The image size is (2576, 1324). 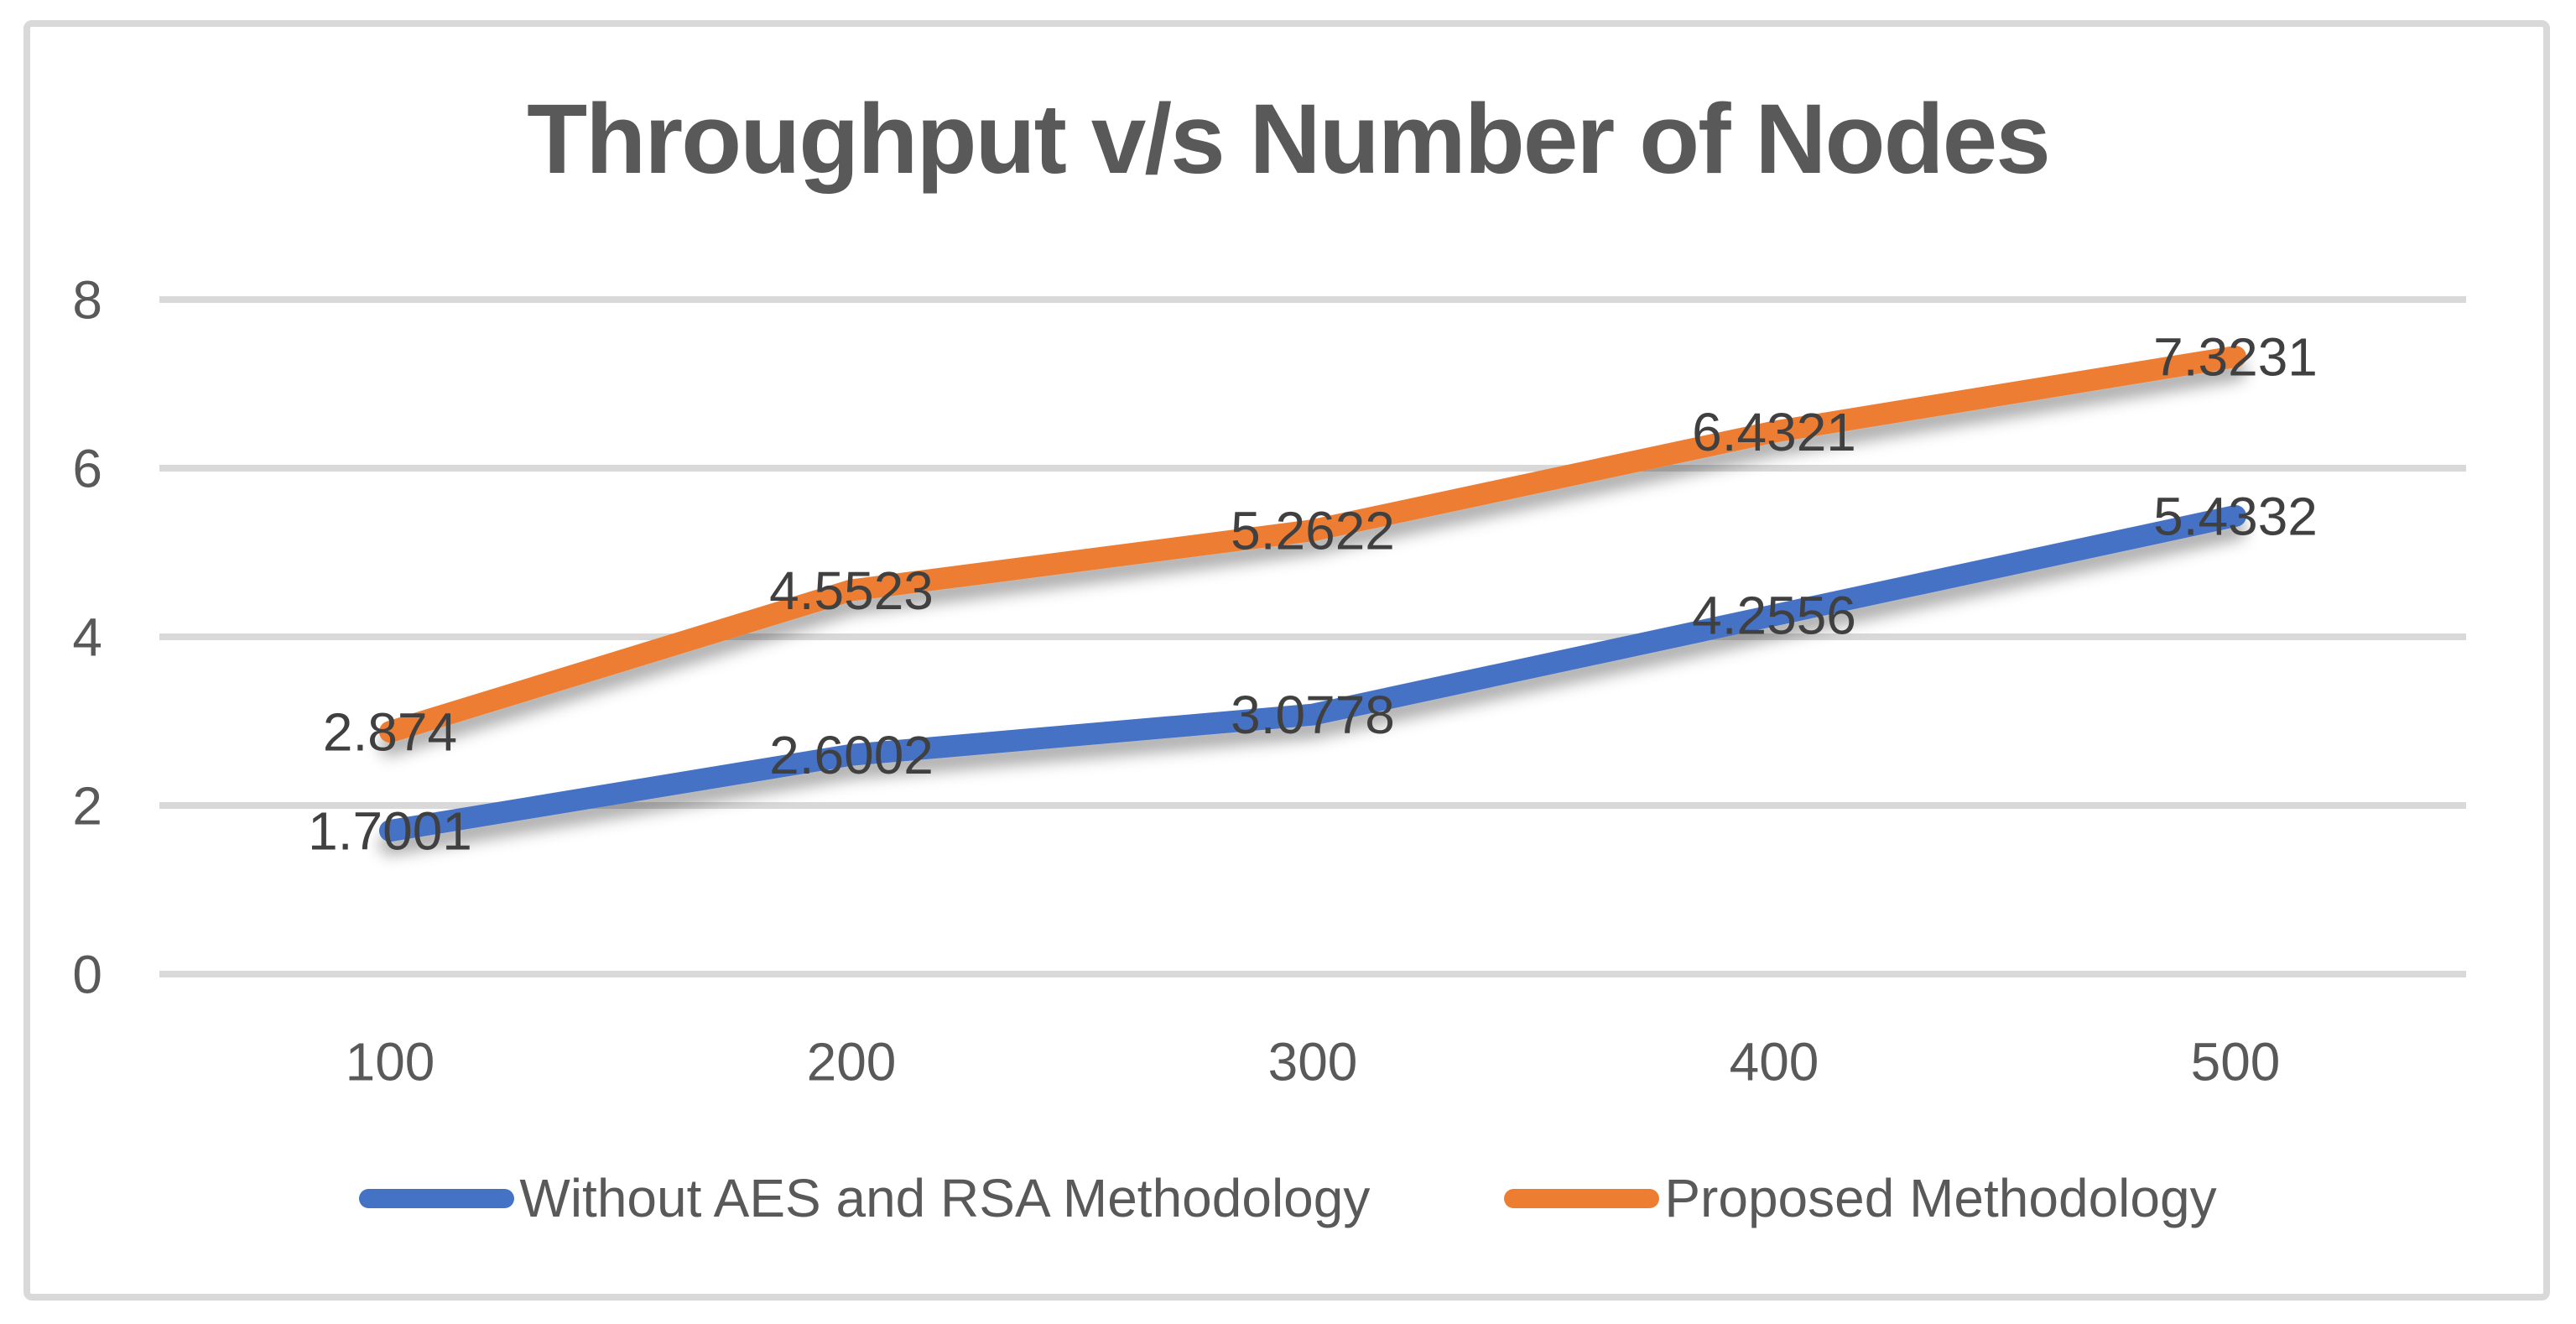 I want to click on x-axis-tick-label: 300, so click(x=1313, y=1061).